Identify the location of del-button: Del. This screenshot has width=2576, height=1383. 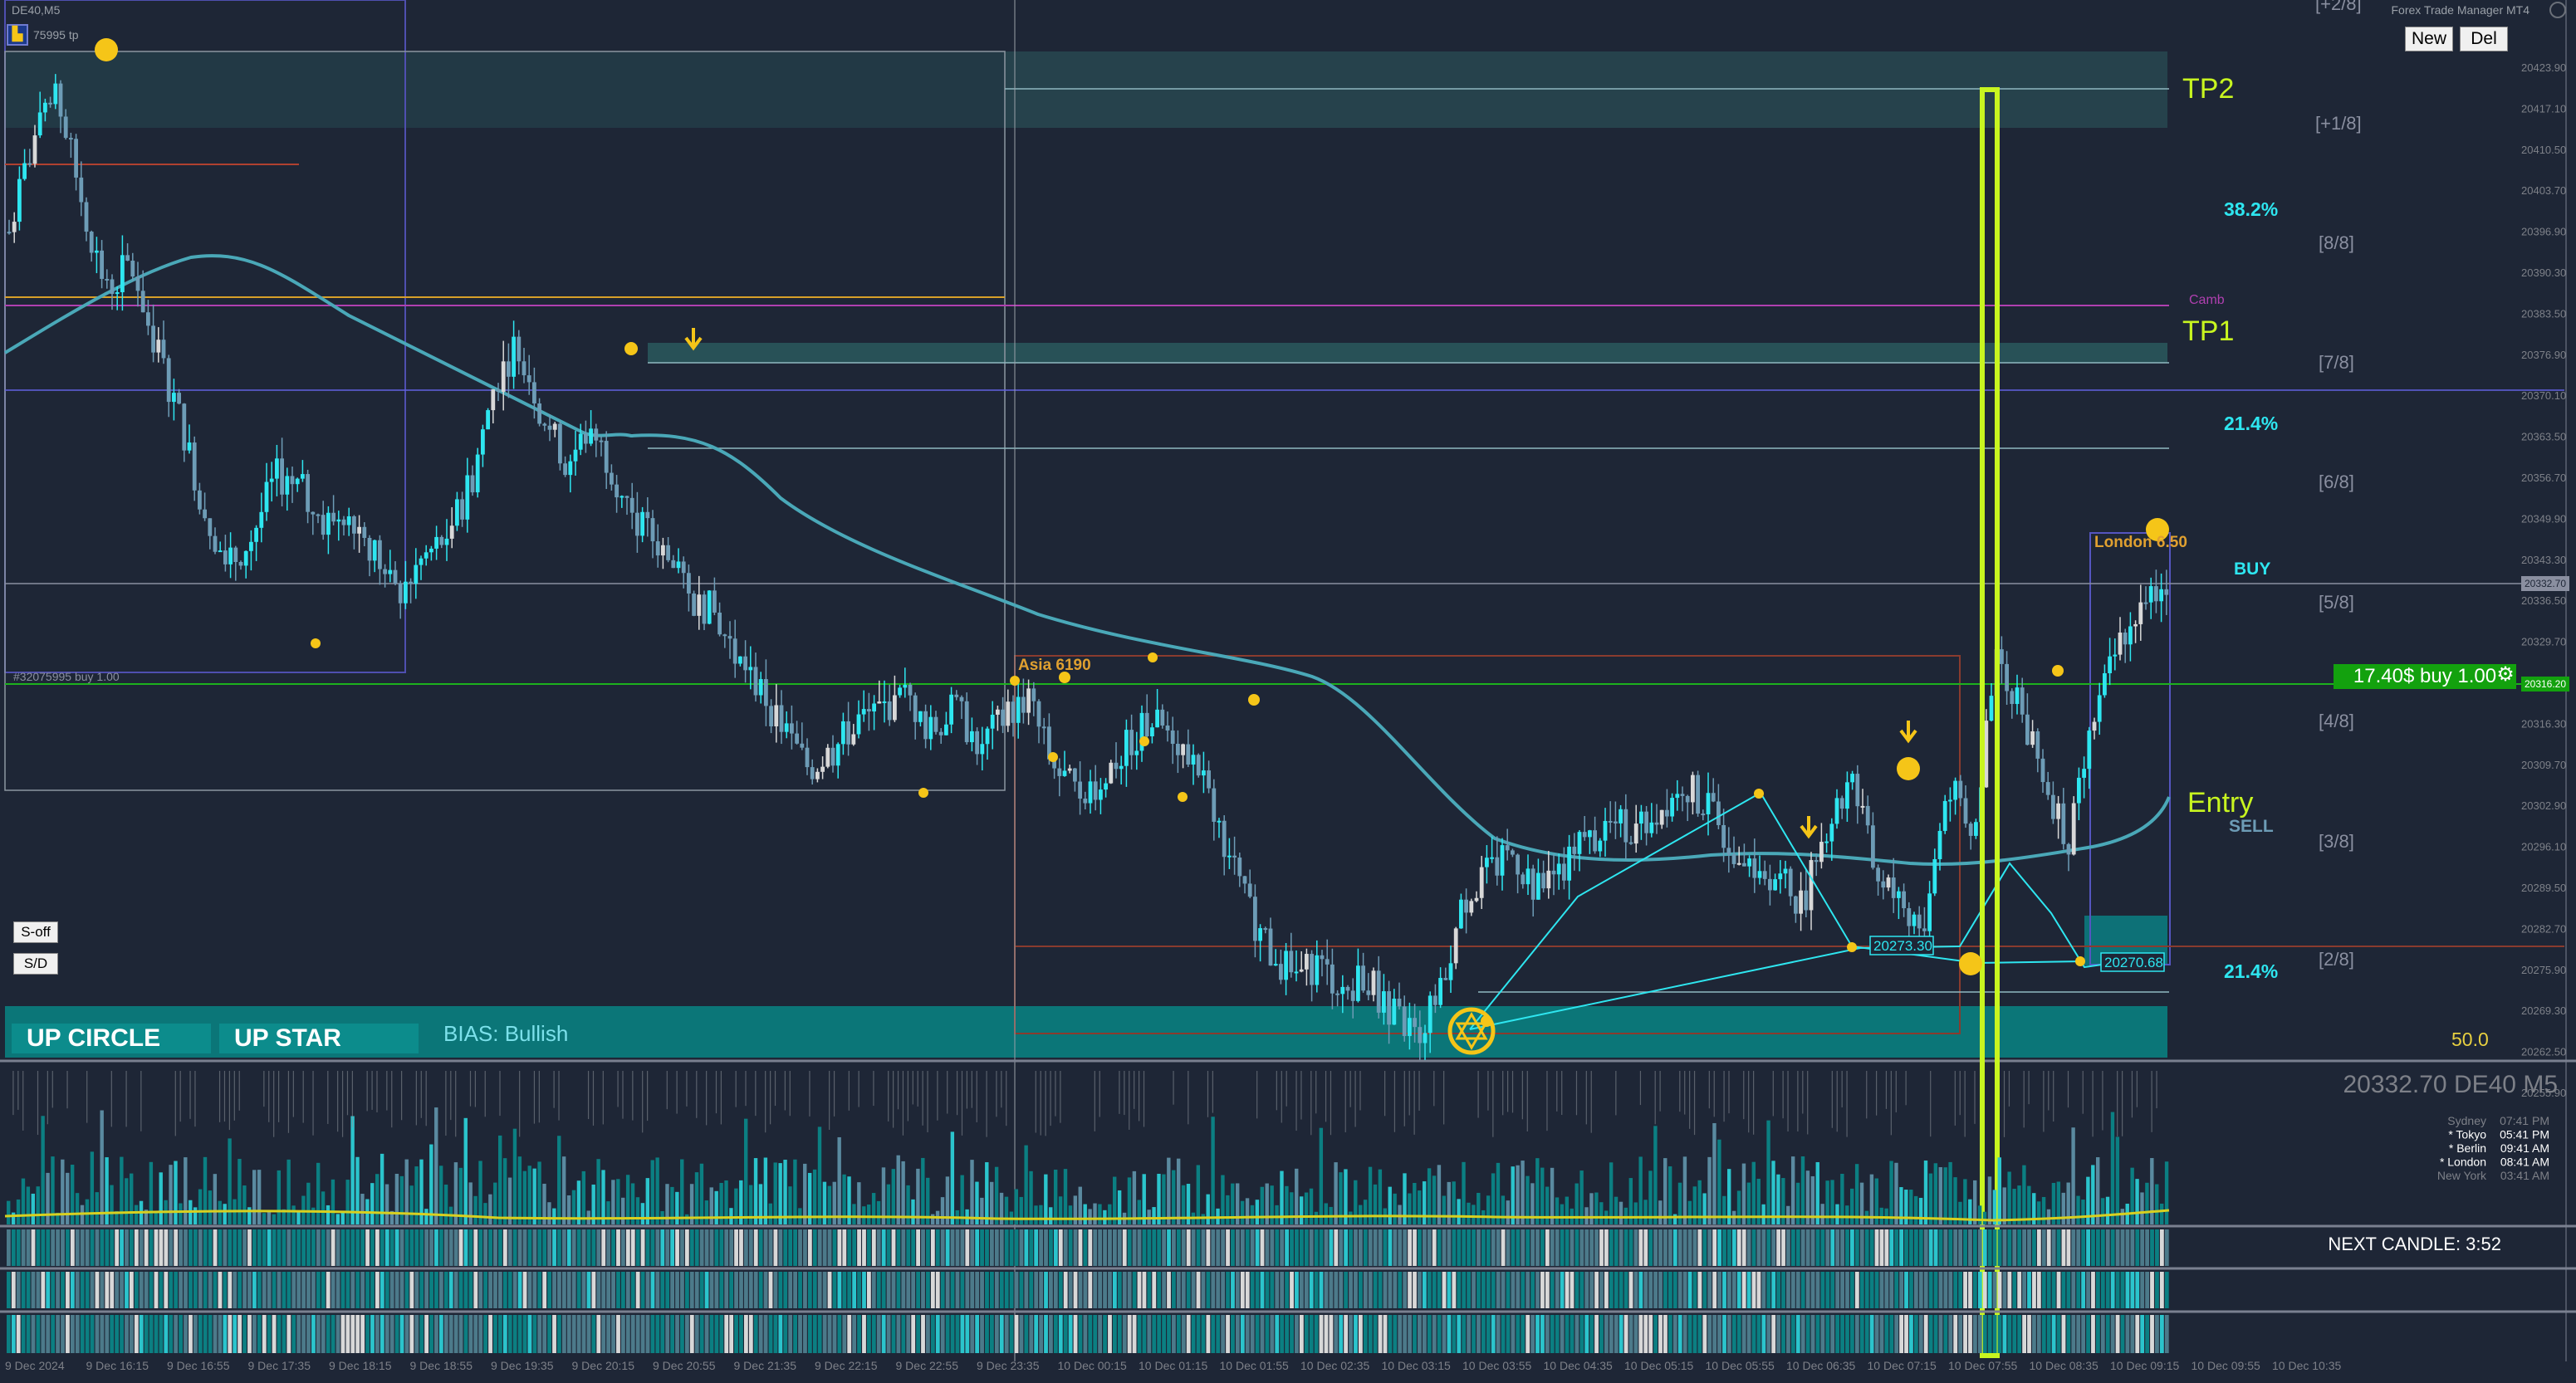
(2484, 39).